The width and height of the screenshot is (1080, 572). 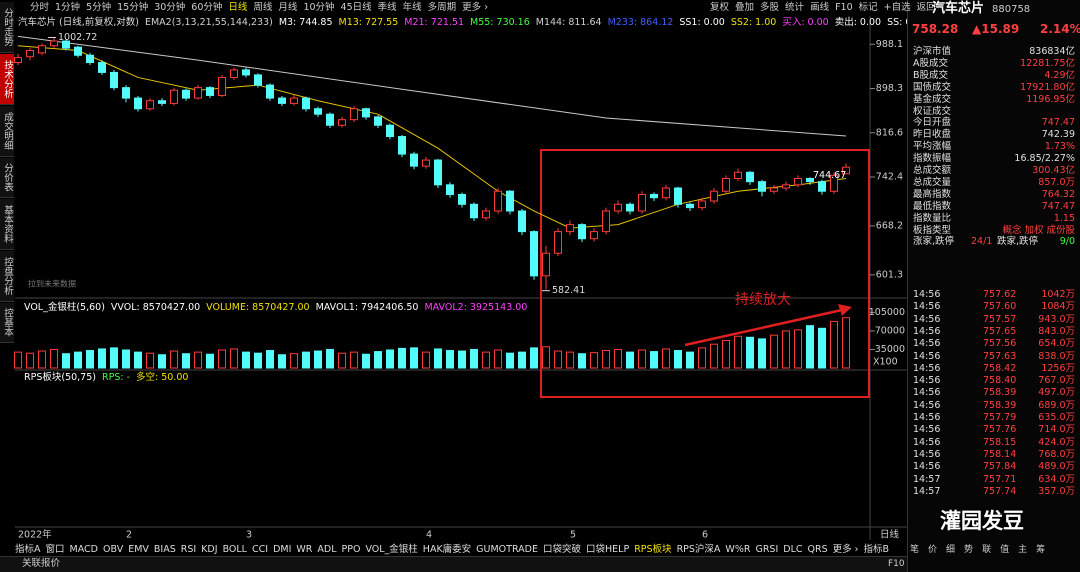 I want to click on ema-label: 744.67, so click(x=829, y=175).